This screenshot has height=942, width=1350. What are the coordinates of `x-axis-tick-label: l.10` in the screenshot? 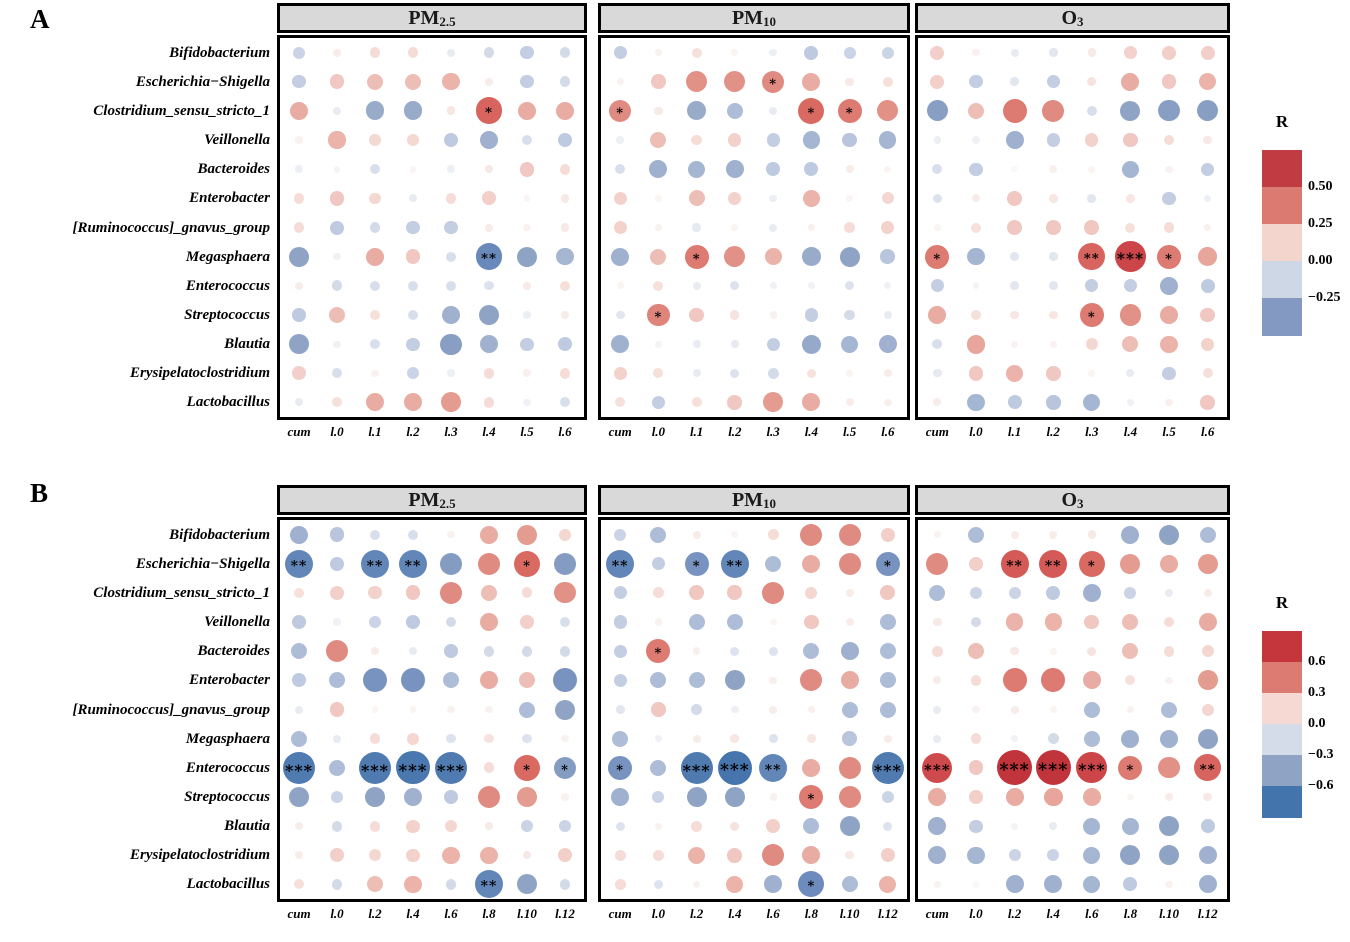 It's located at (1169, 913).